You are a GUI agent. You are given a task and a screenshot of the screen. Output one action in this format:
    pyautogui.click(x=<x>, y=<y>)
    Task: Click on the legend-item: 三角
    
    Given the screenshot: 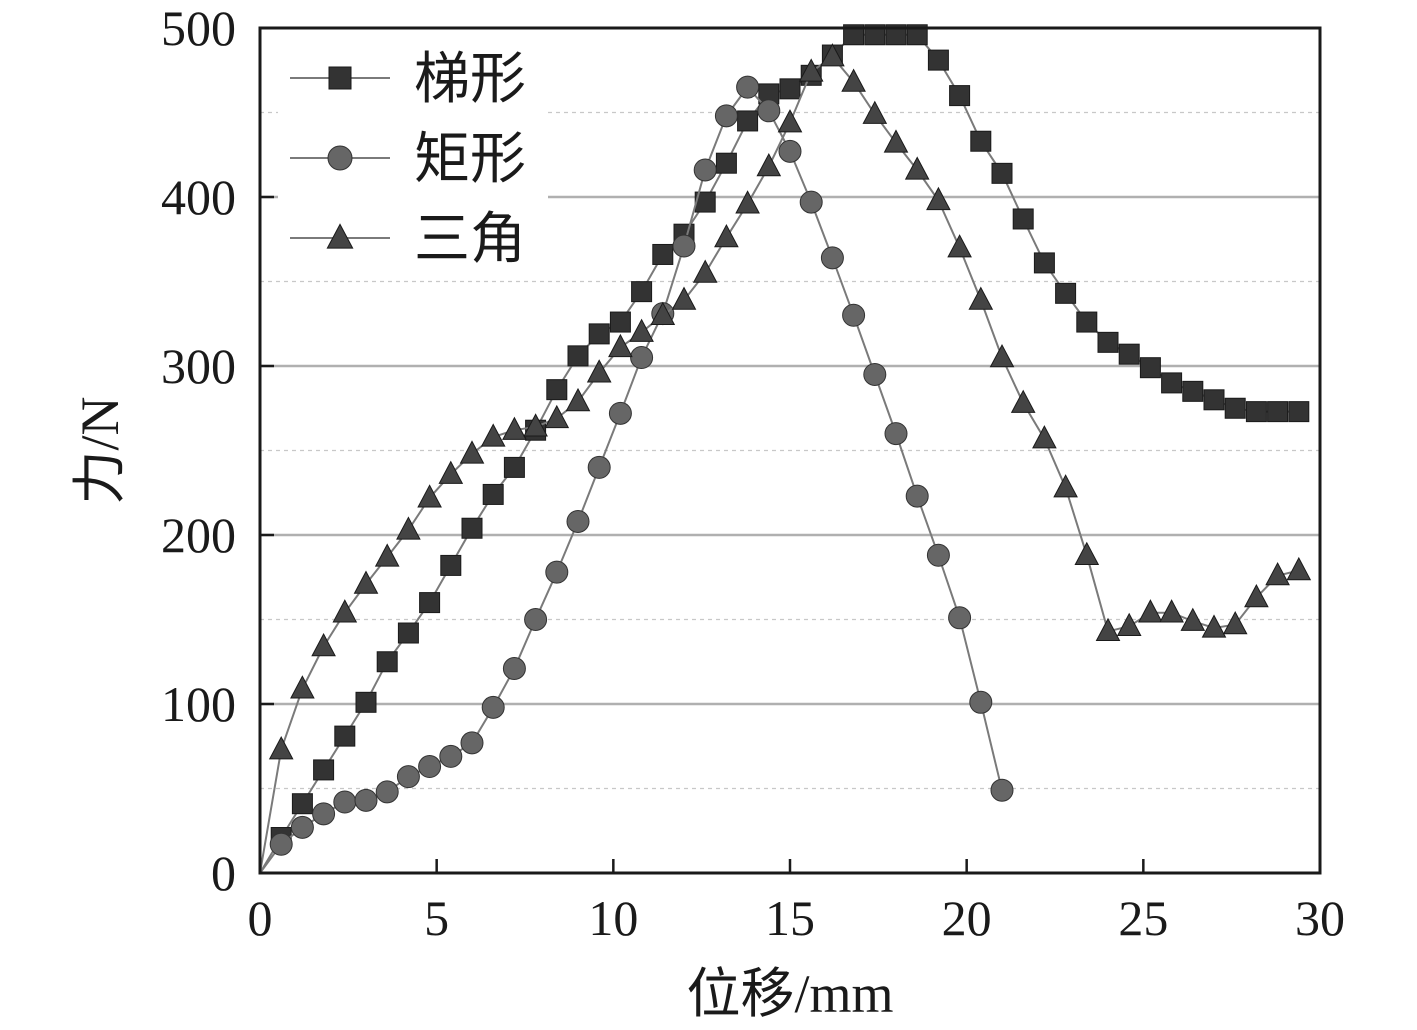 What is the action you would take?
    pyautogui.click(x=408, y=239)
    